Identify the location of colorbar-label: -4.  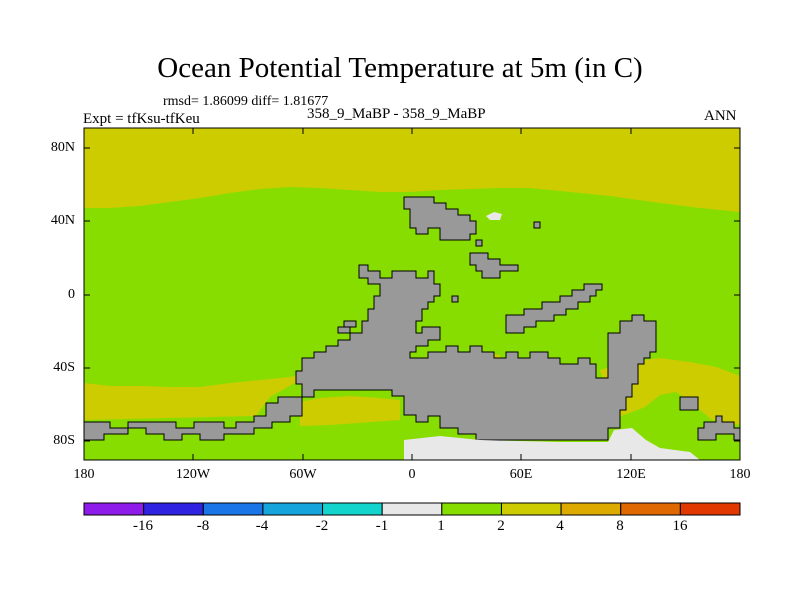
(262, 526).